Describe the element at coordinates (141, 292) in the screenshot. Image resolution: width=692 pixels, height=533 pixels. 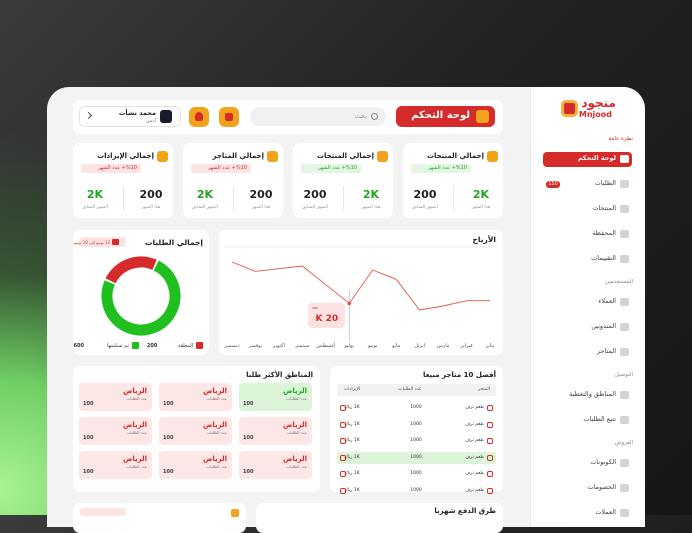
I see `orders-card` at that location.